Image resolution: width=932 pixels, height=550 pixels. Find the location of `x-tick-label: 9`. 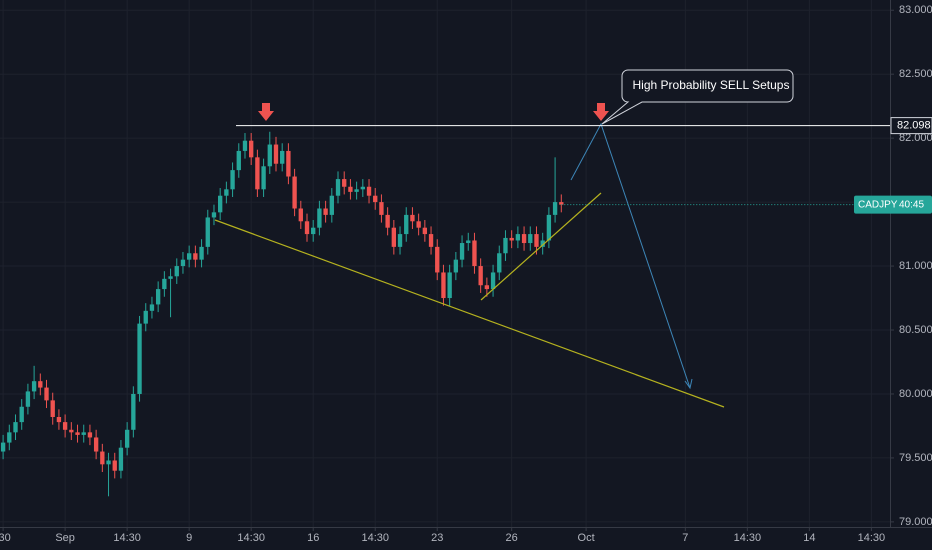

x-tick-label: 9 is located at coordinates (189, 538).